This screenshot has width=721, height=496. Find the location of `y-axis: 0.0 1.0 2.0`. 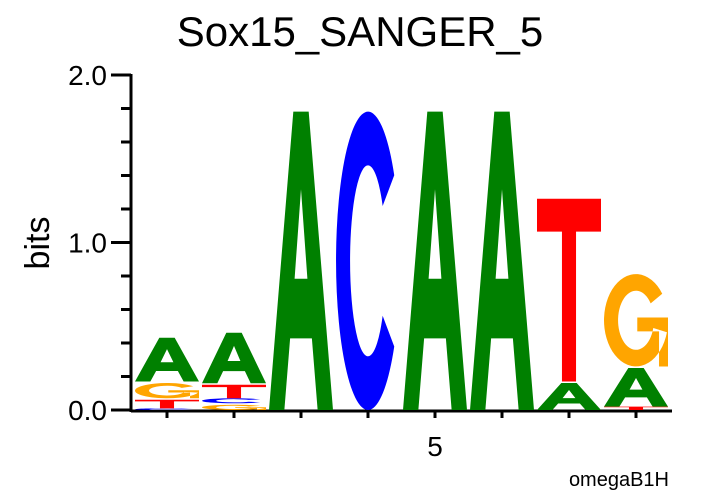

y-axis: 0.0 1.0 2.0 is located at coordinates (100, 243).